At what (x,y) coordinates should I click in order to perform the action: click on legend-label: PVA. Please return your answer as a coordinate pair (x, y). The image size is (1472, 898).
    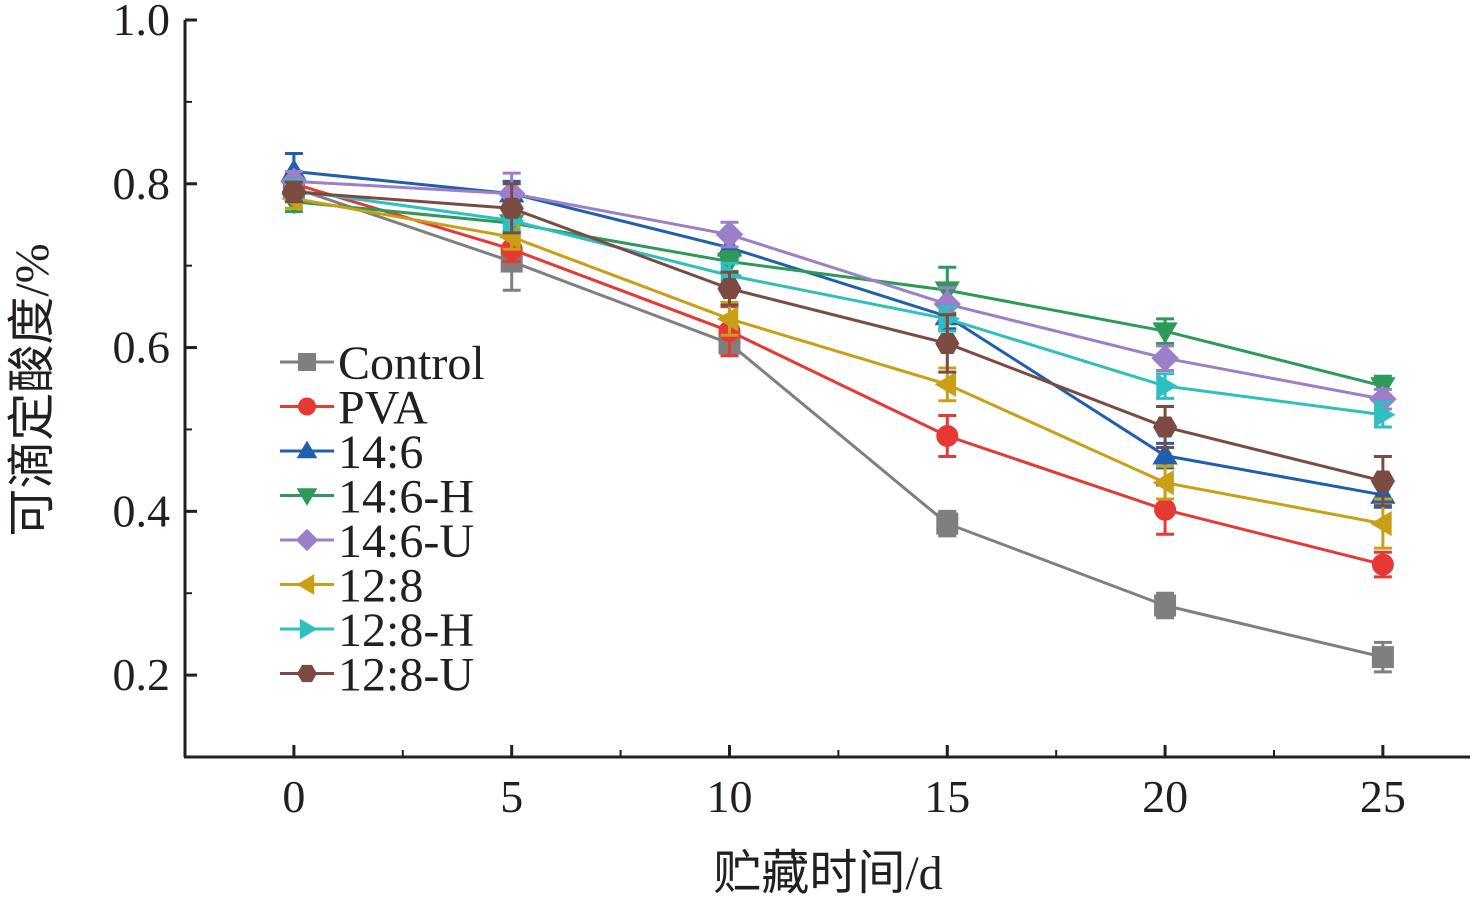
    Looking at the image, I should click on (383, 408).